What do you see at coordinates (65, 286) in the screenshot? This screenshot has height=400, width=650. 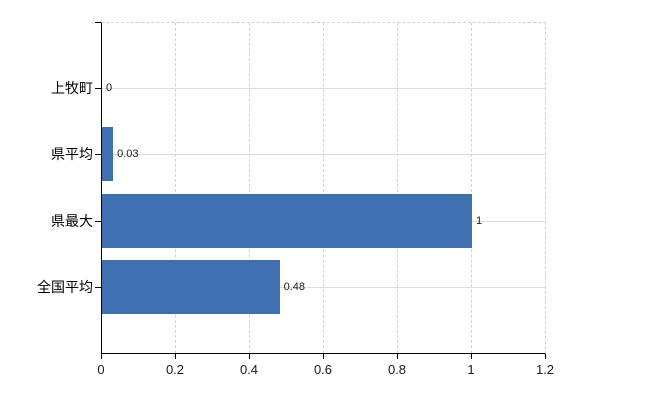 I see `category-label: 全国平均` at bounding box center [65, 286].